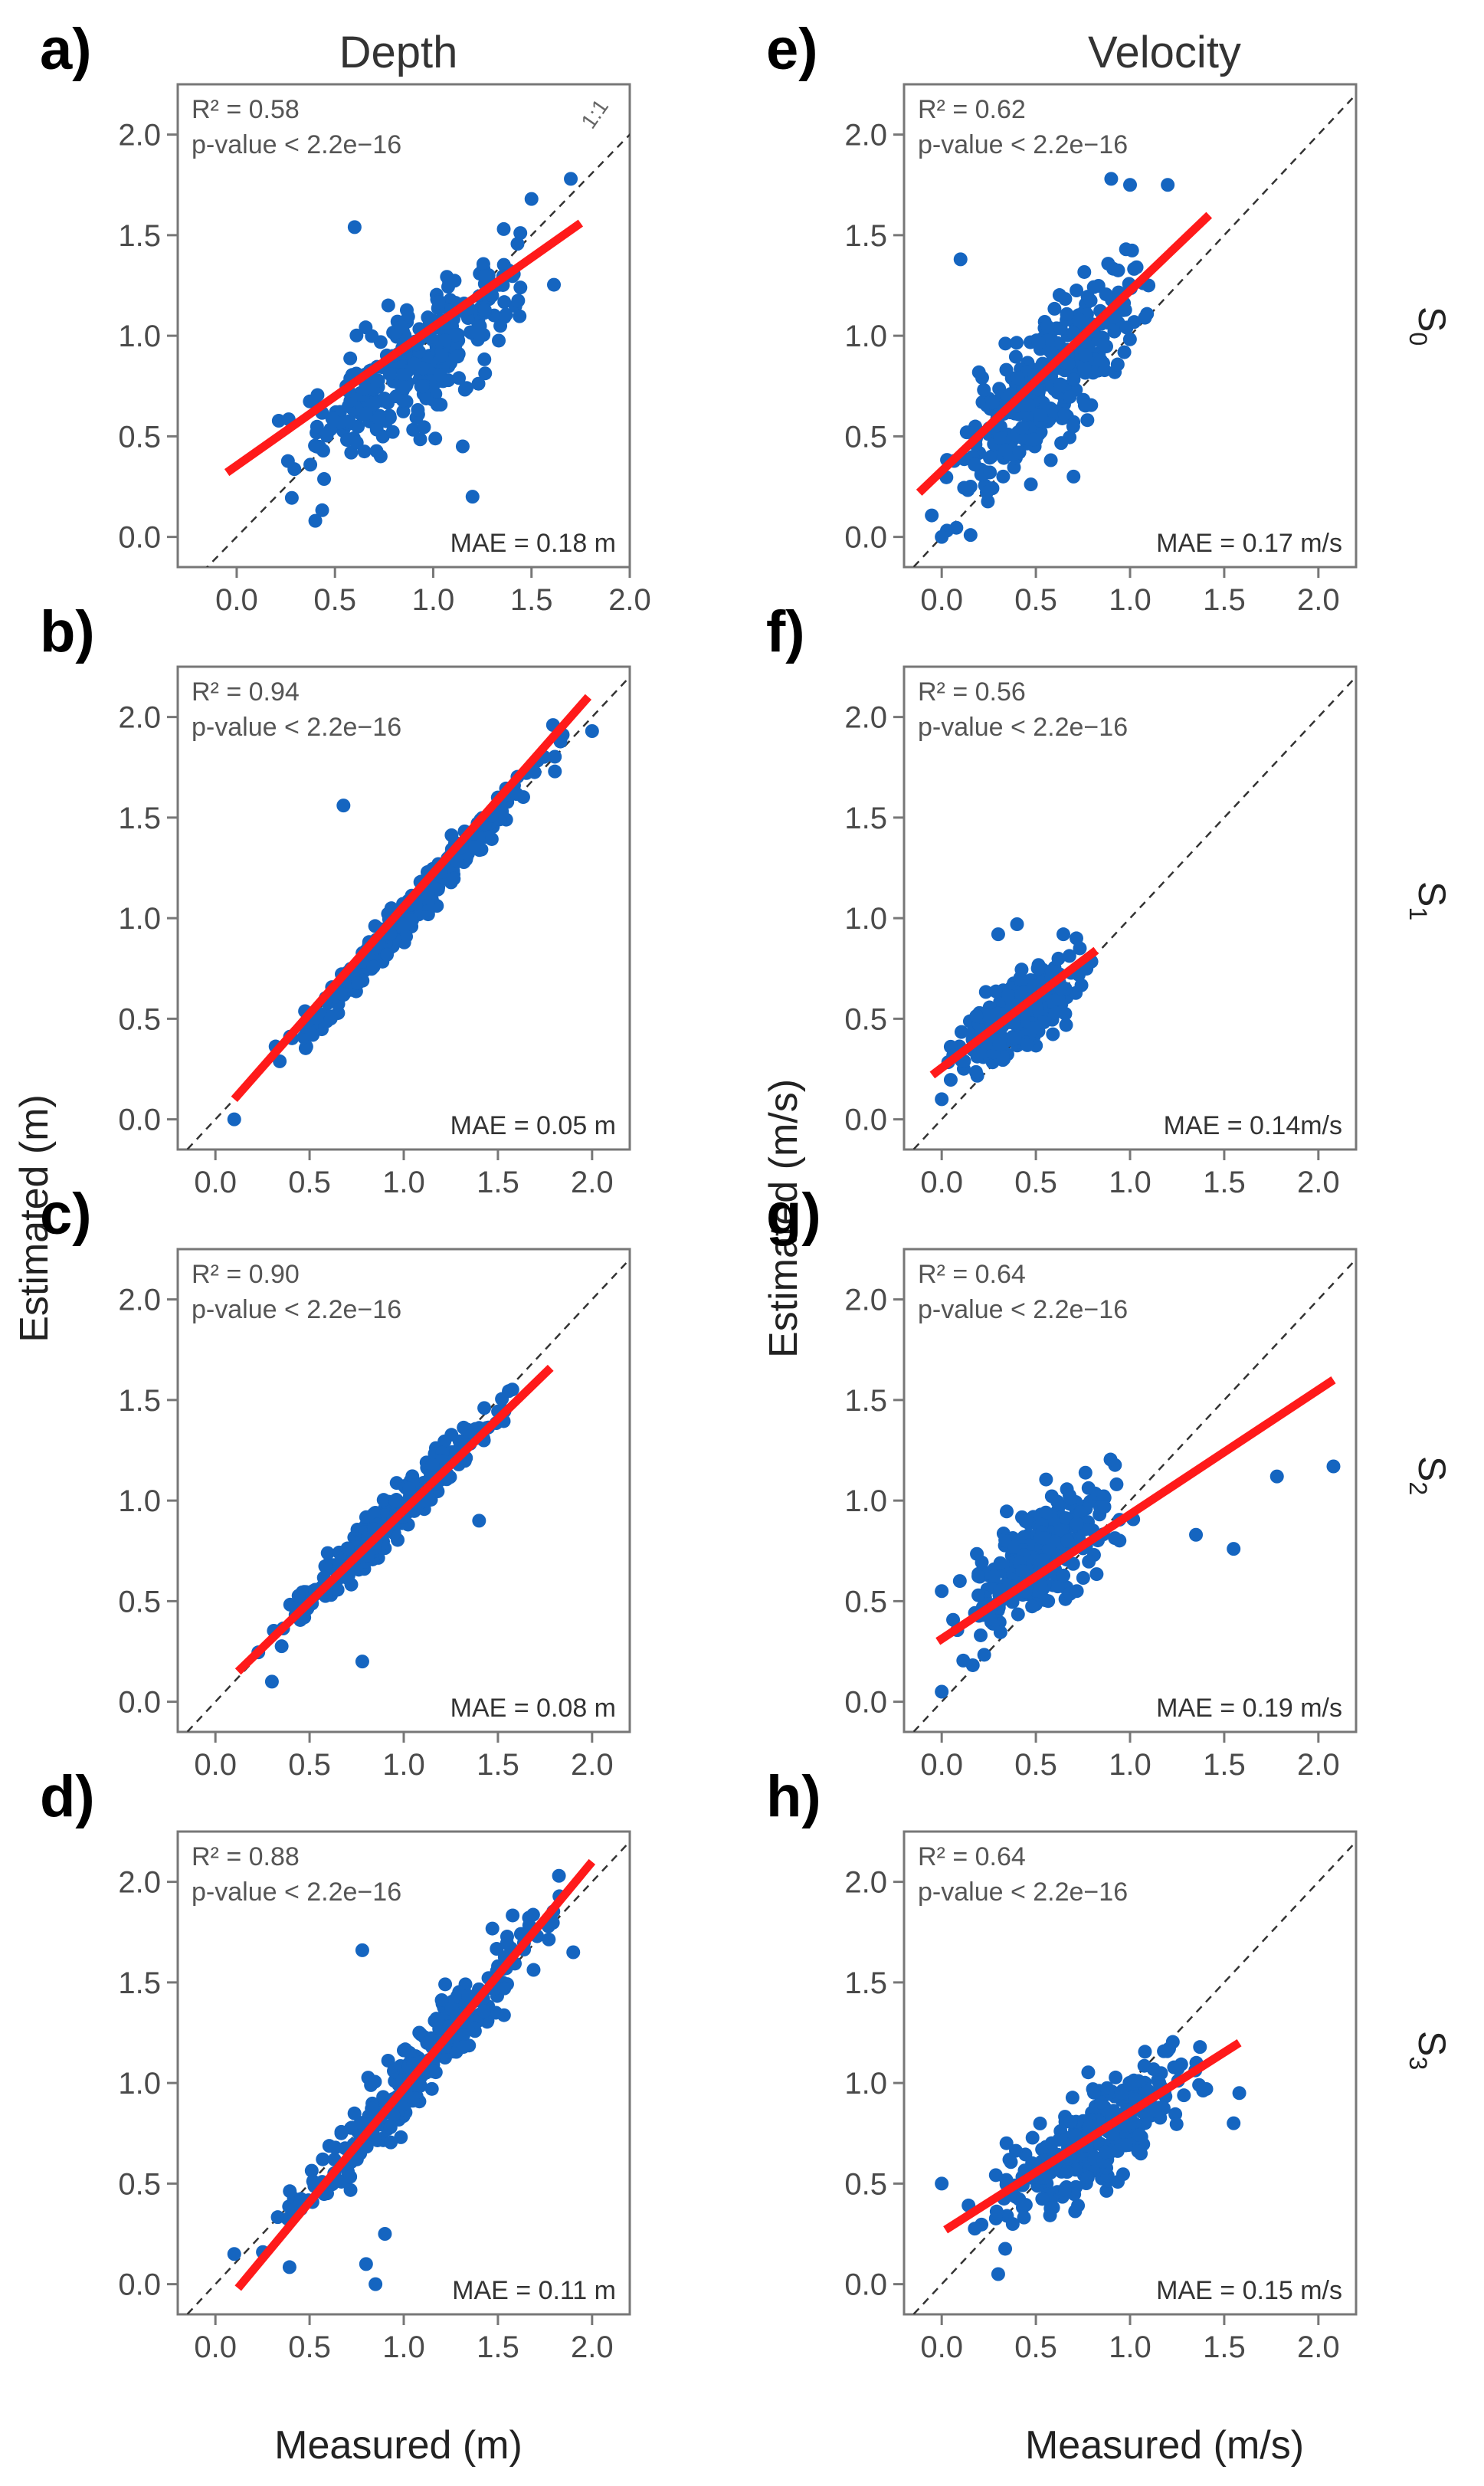  I want to click on scenario-label-s0: S0, so click(1428, 326).